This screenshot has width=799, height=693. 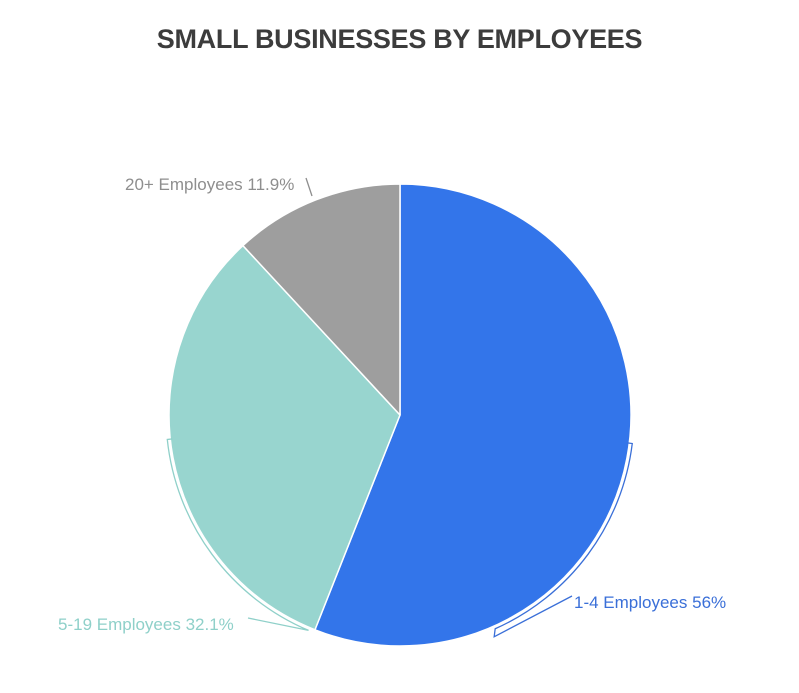 What do you see at coordinates (237, 535) in the screenshot?
I see `leader-5-19-employees` at bounding box center [237, 535].